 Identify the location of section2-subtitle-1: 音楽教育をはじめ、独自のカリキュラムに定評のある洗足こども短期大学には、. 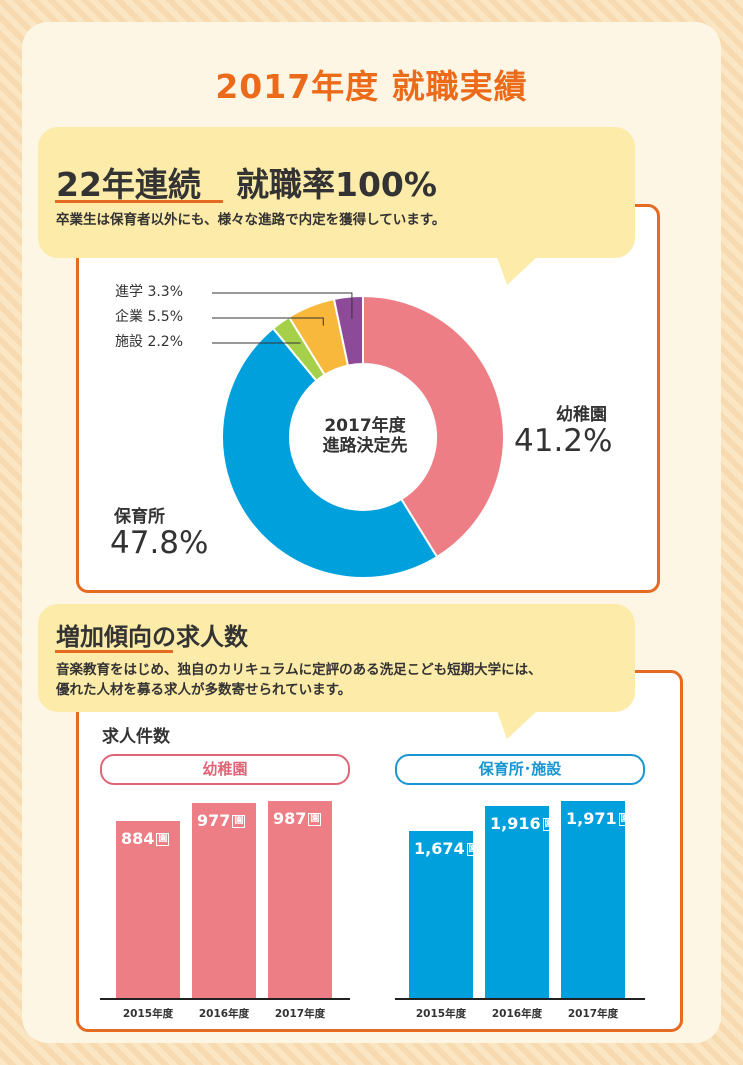
(299, 670).